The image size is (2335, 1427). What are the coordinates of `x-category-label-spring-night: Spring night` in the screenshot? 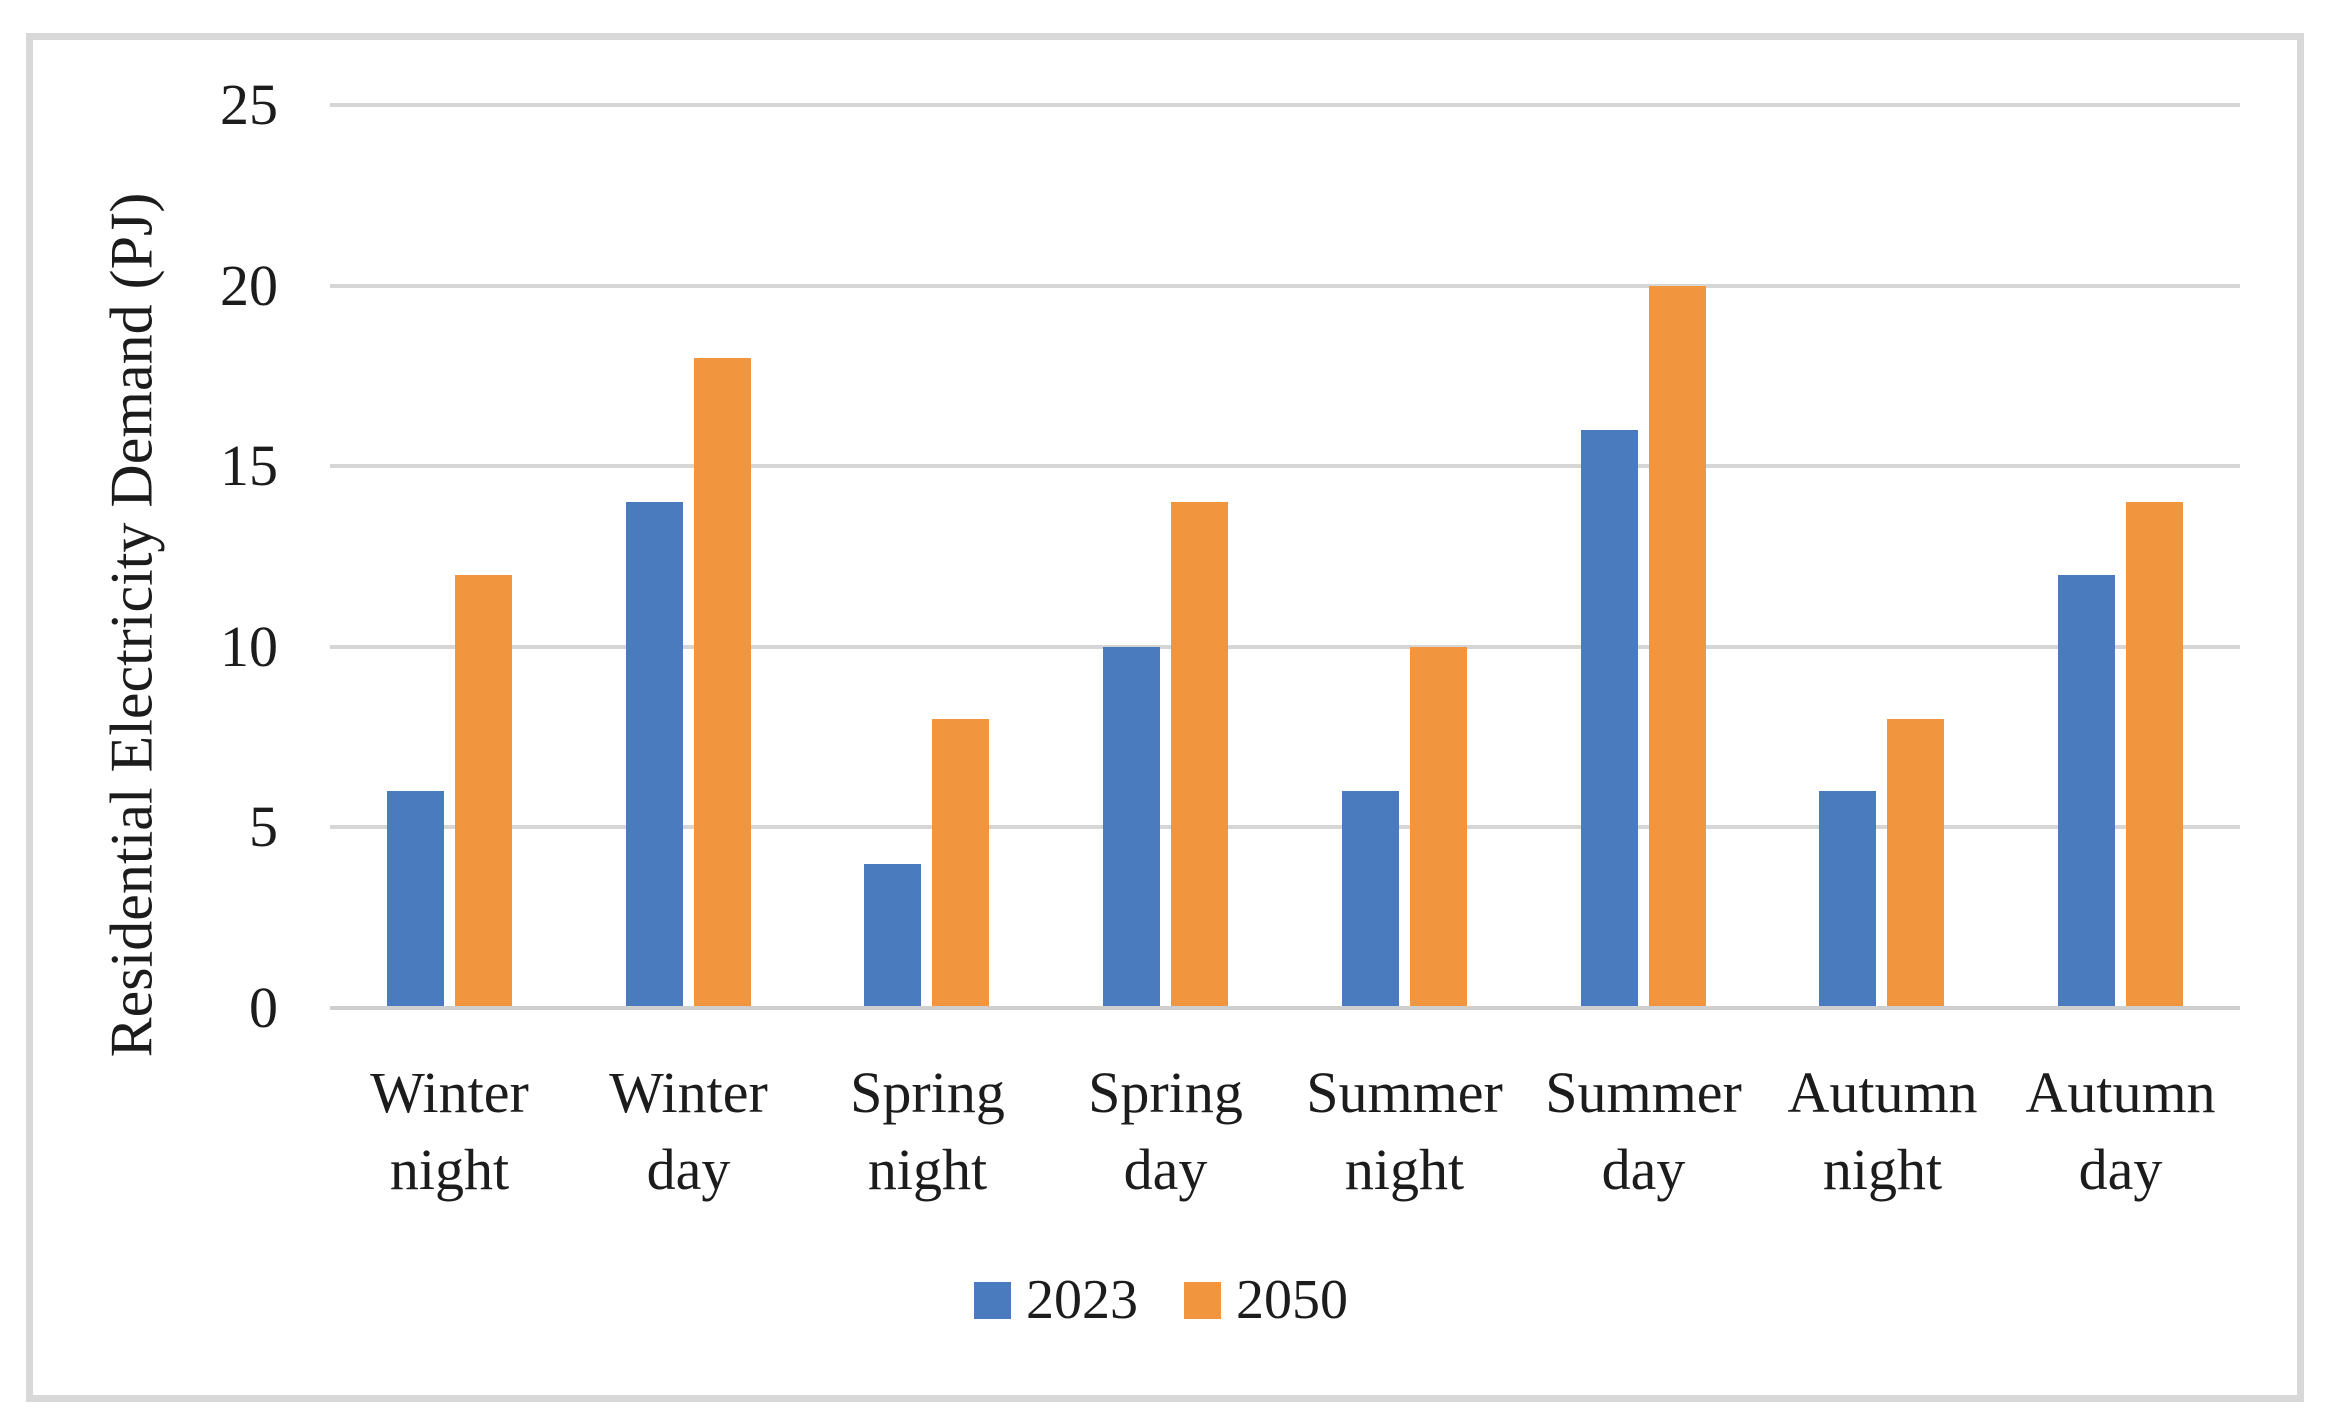 It's located at (927, 1131).